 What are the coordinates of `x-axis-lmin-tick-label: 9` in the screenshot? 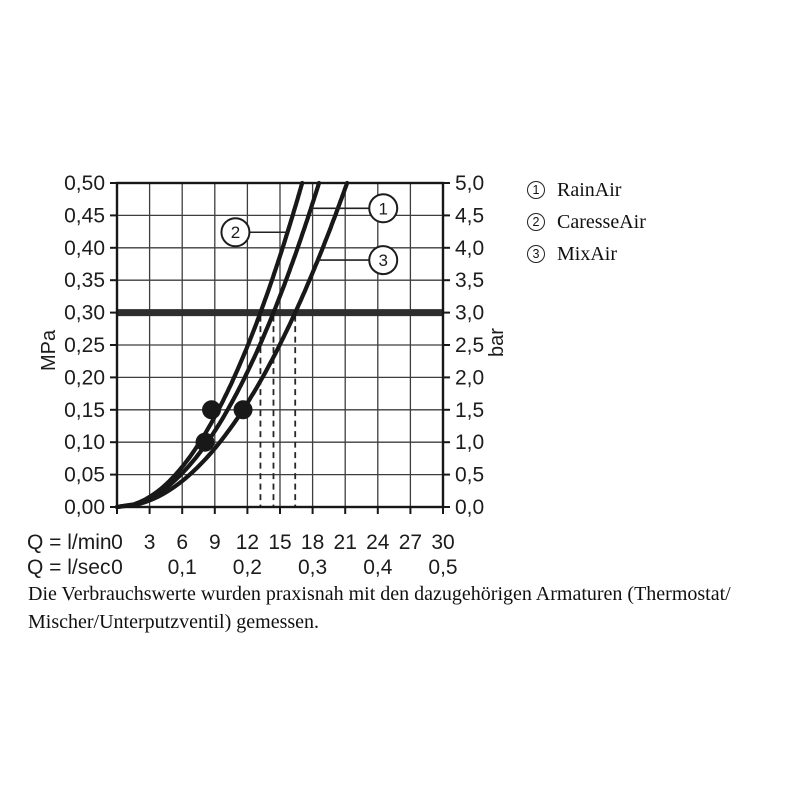 It's located at (215, 542).